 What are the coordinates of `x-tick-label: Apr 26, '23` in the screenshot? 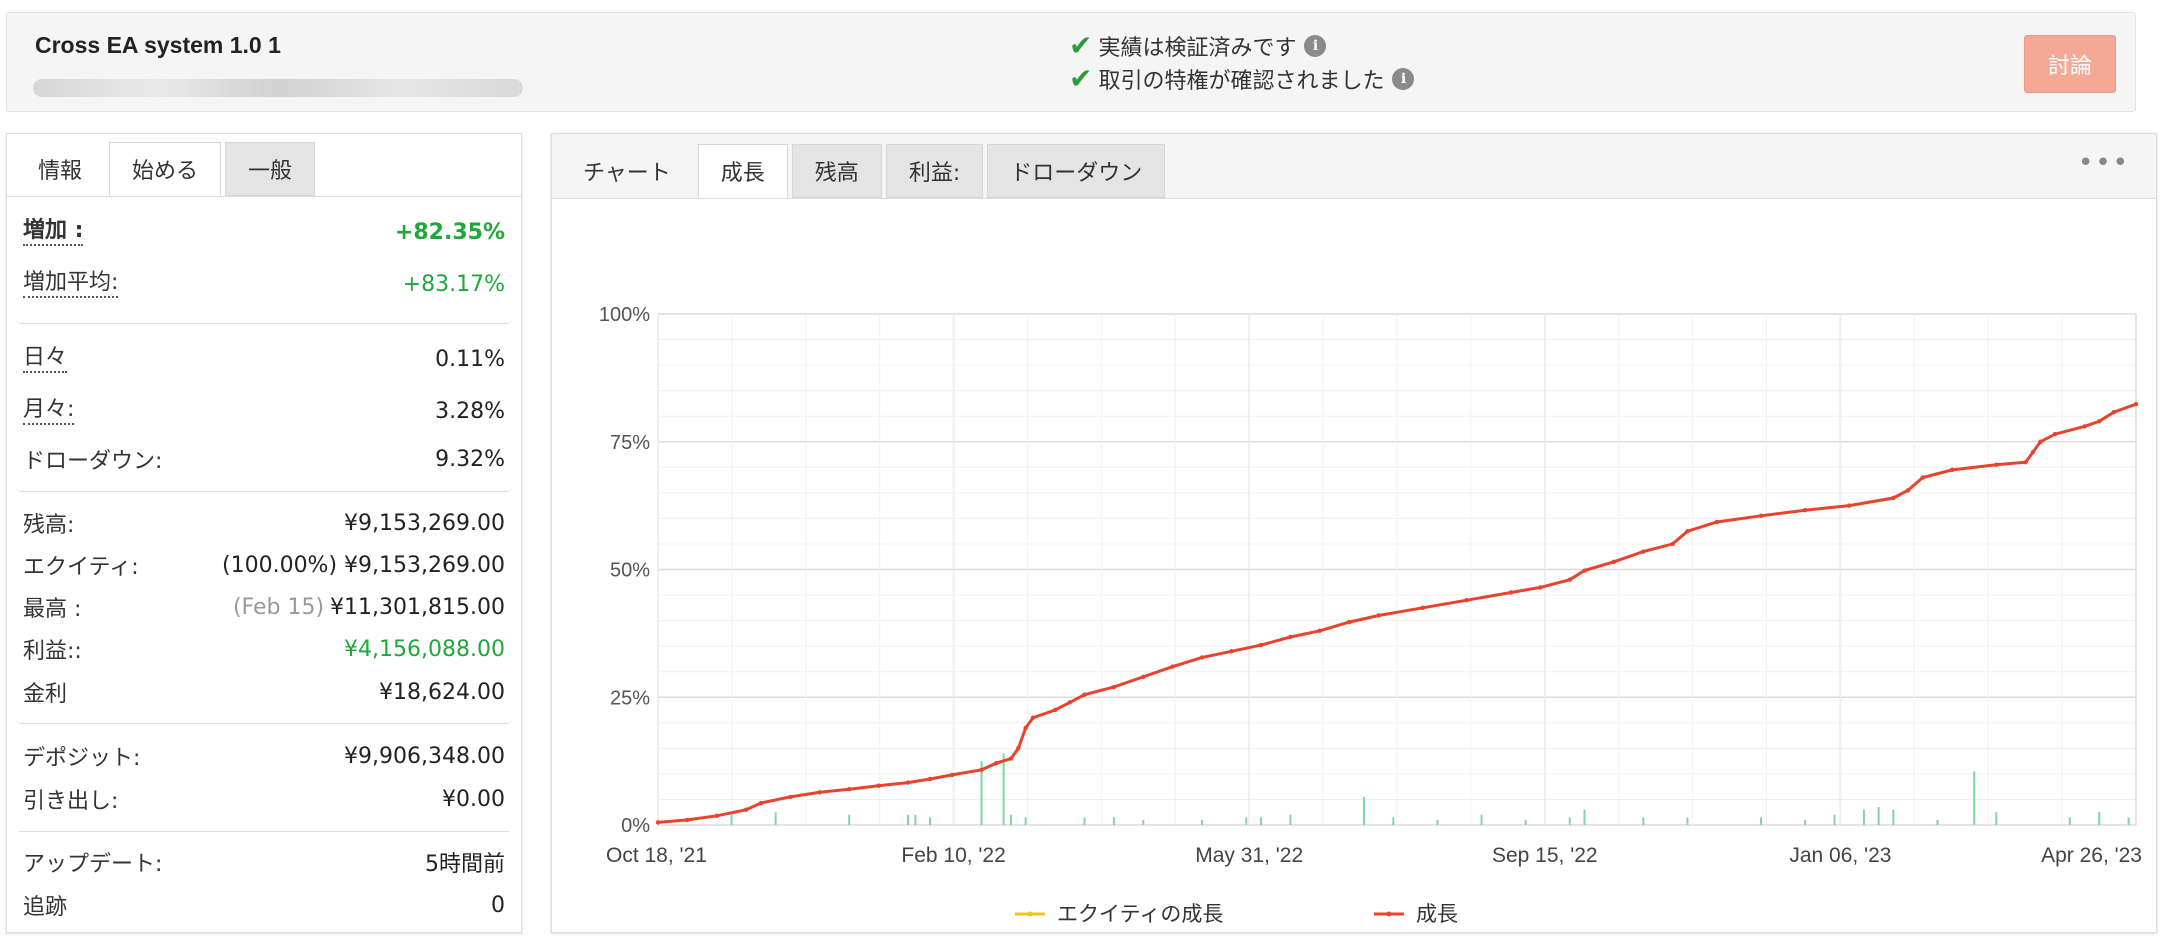 It's located at (2091, 855).